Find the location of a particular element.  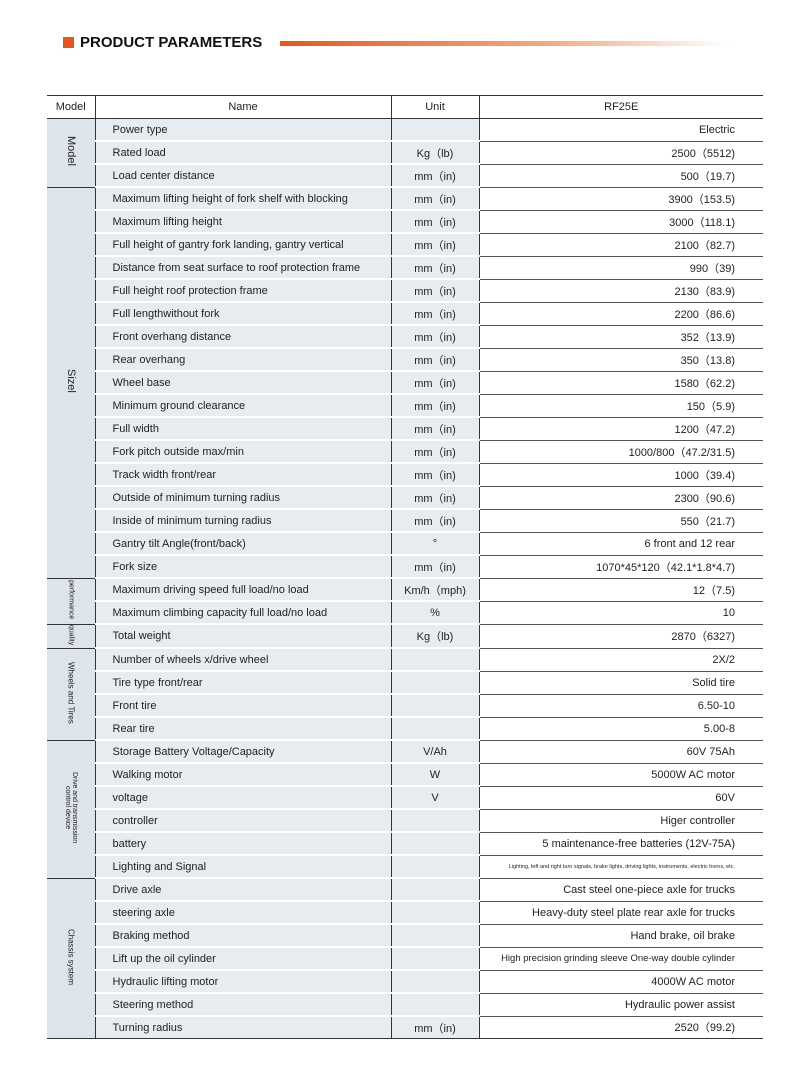

param-unit: Km/h（mph) is located at coordinates (435, 590).